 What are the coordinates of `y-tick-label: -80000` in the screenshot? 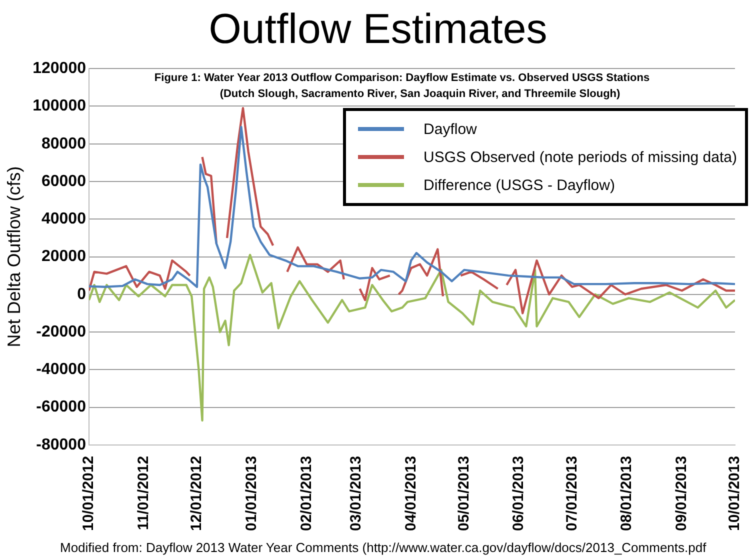 It's located at (61, 445).